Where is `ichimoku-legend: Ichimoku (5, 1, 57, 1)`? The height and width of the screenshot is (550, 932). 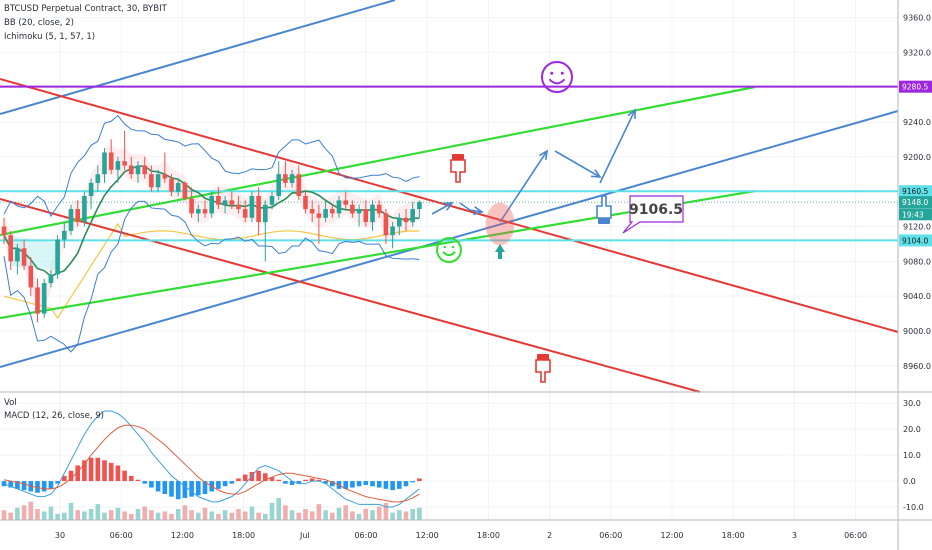
ichimoku-legend: Ichimoku (5, 1, 57, 1) is located at coordinates (50, 37).